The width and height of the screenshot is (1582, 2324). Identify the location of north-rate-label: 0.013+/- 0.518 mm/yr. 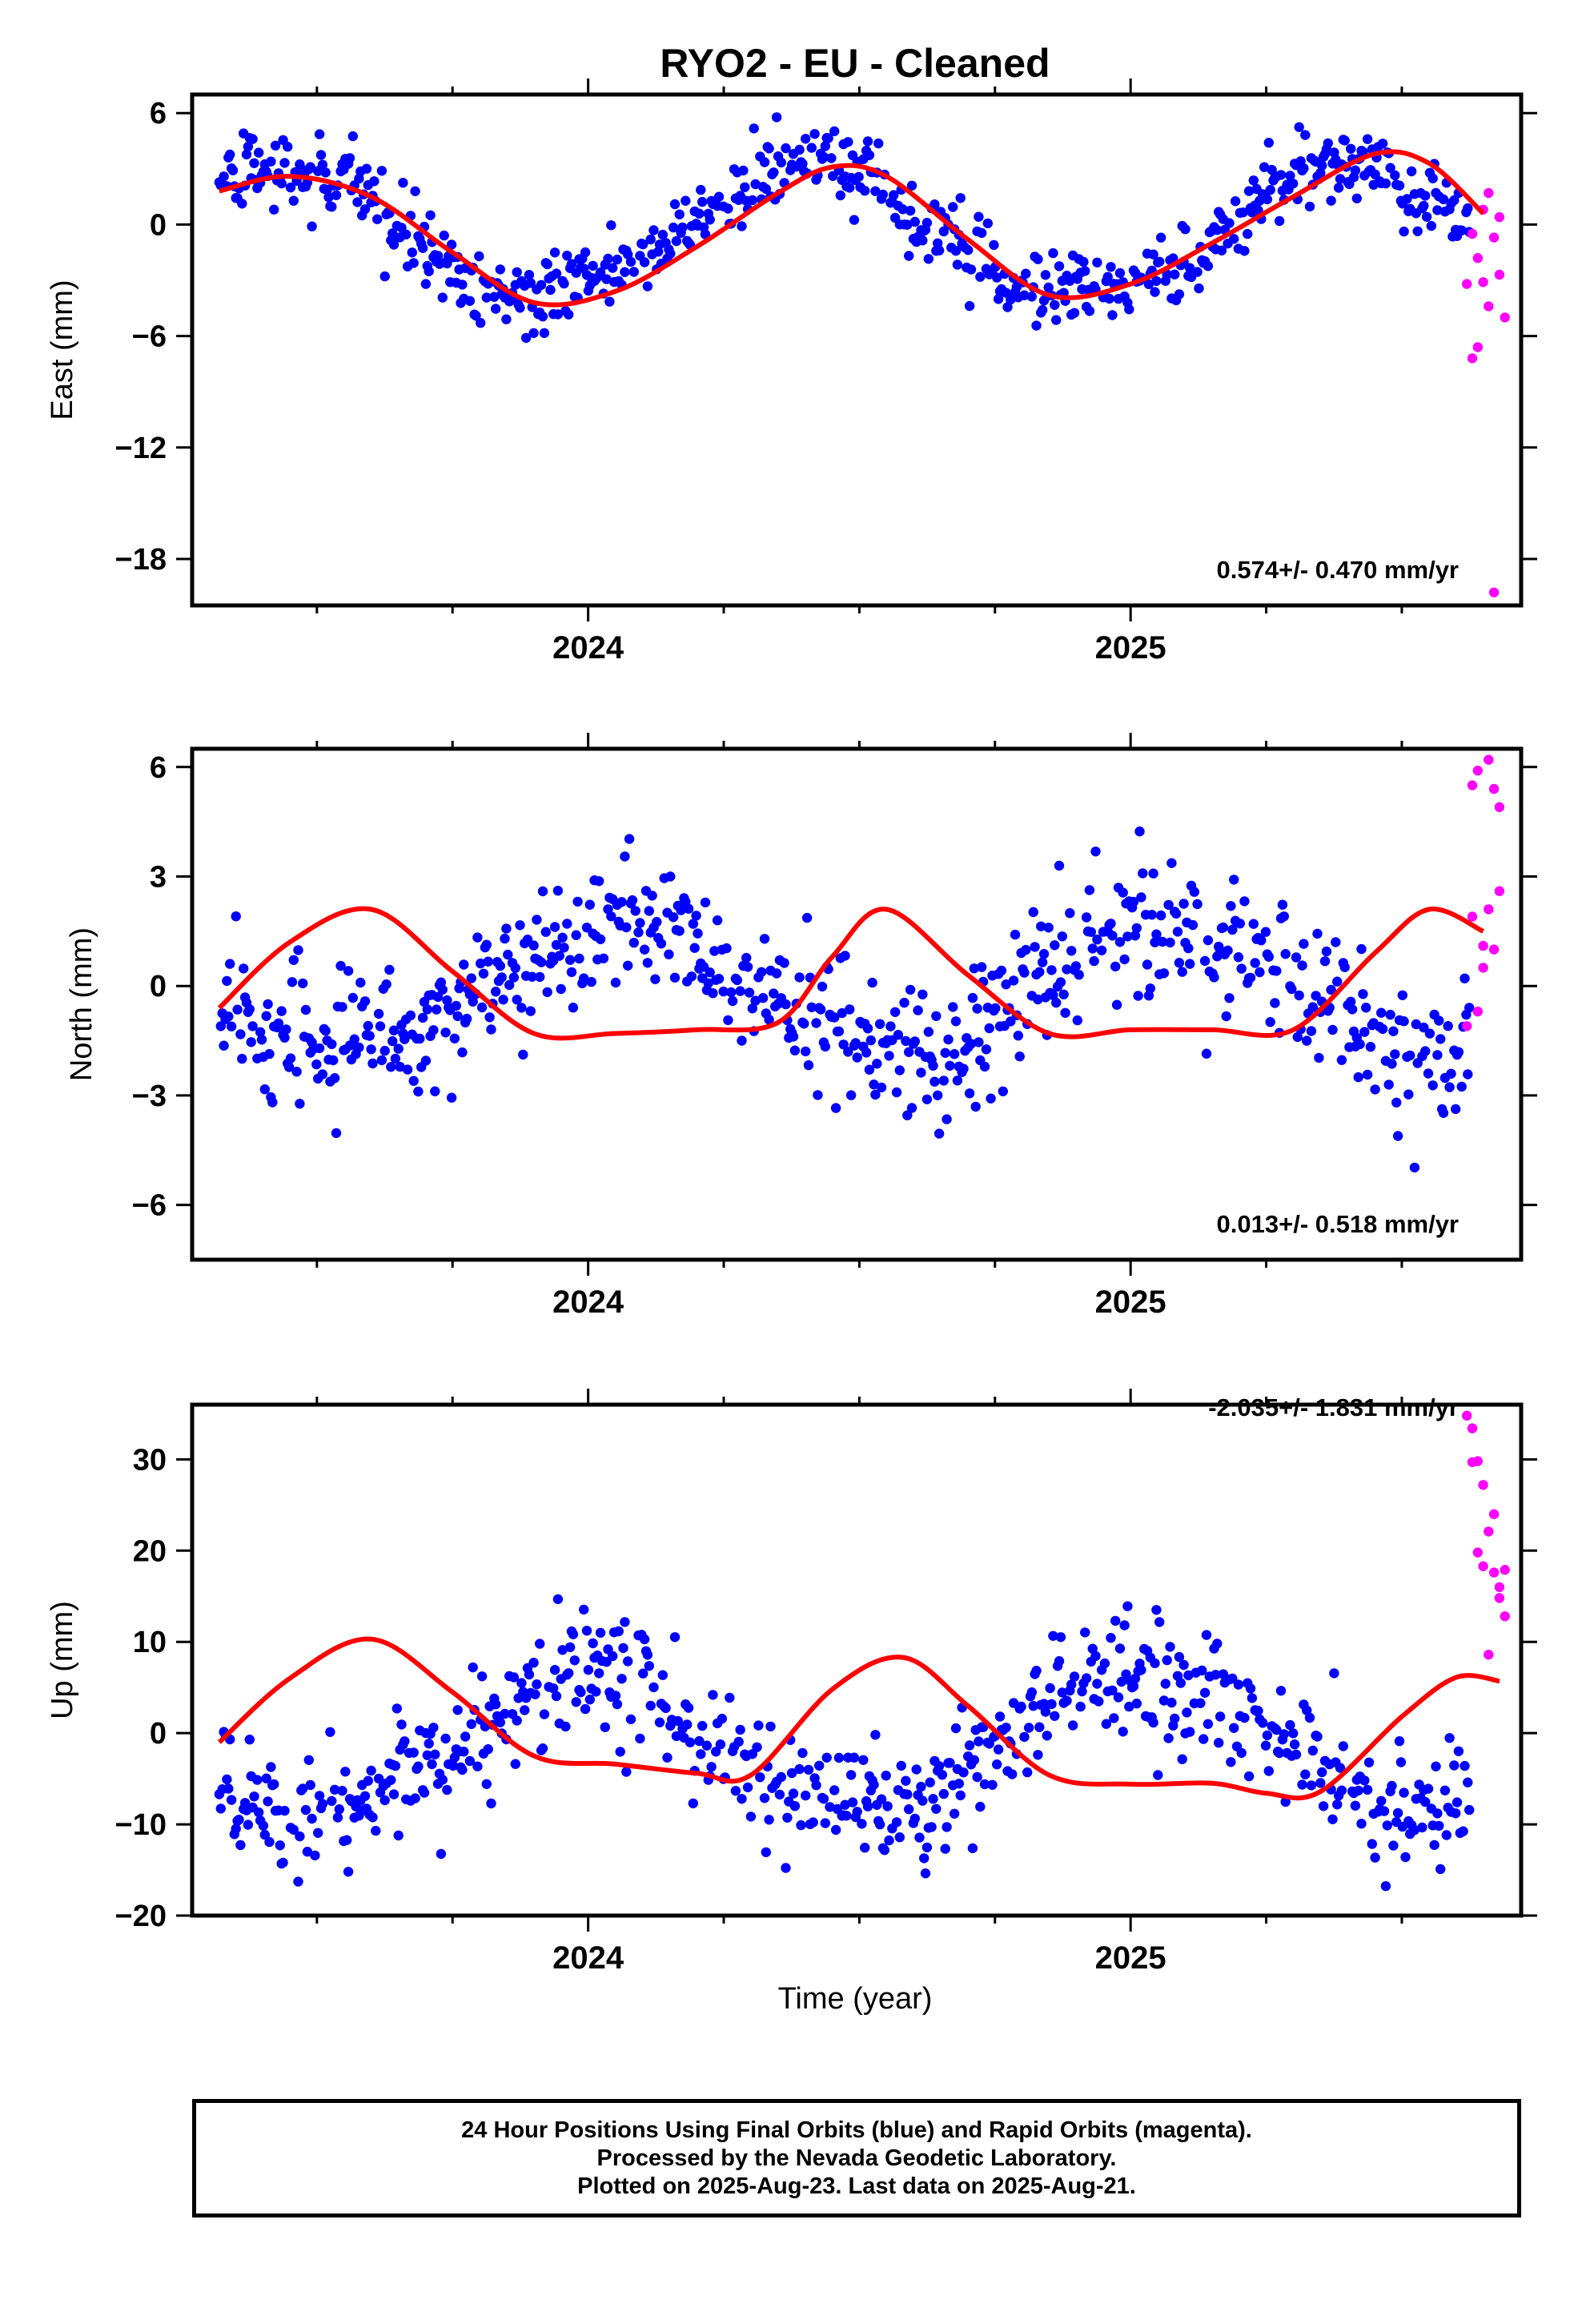
(1338, 1224).